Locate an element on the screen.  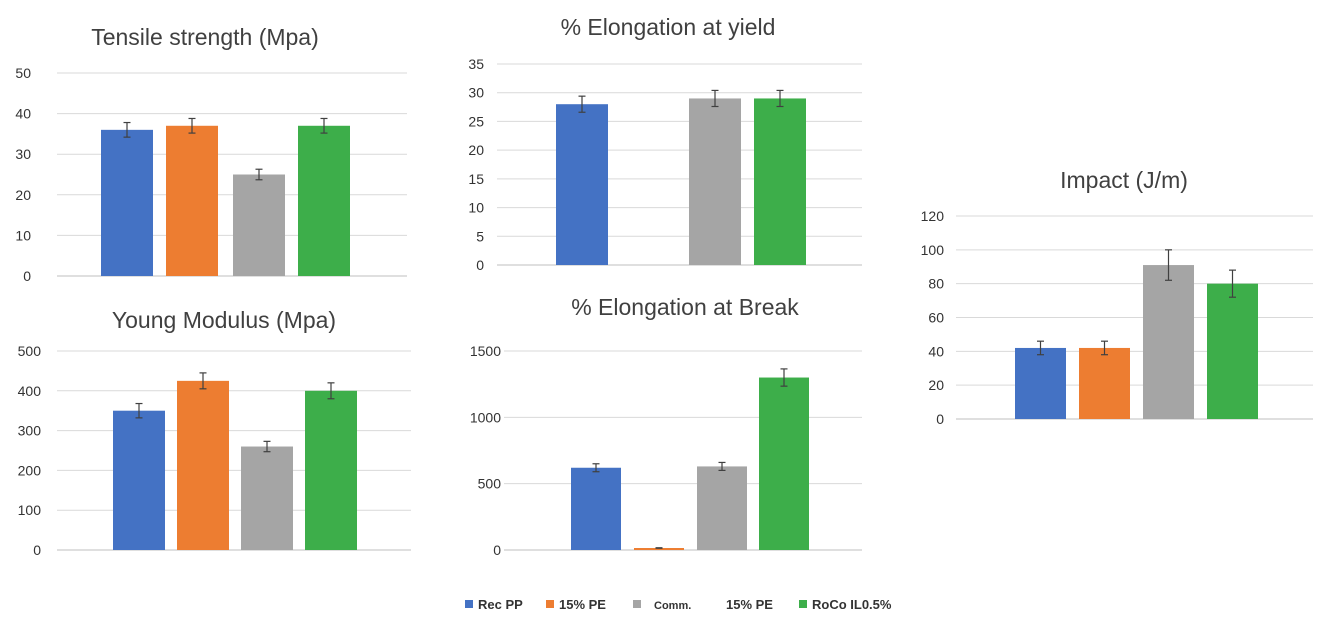
y-tick-label-tensile: 50 is located at coordinates (23, 73).